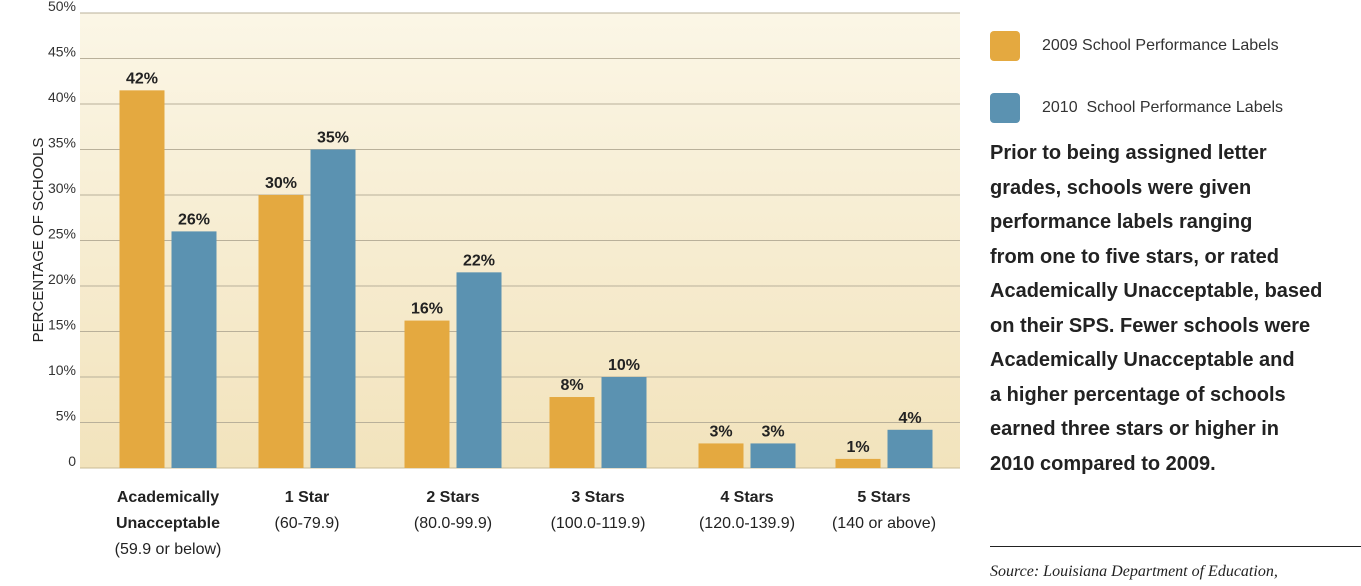 The width and height of the screenshot is (1361, 586). Describe the element at coordinates (1138, 394) in the screenshot. I see `note-line: a higher percentage of schools` at that location.